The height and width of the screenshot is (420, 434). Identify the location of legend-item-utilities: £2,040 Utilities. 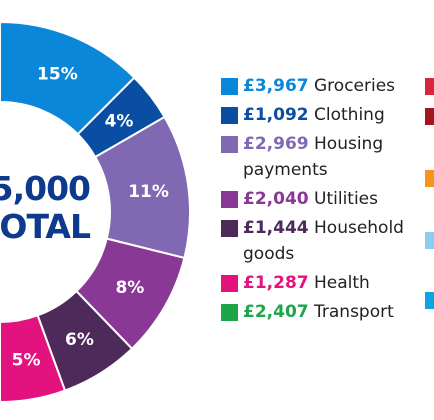
(321, 200).